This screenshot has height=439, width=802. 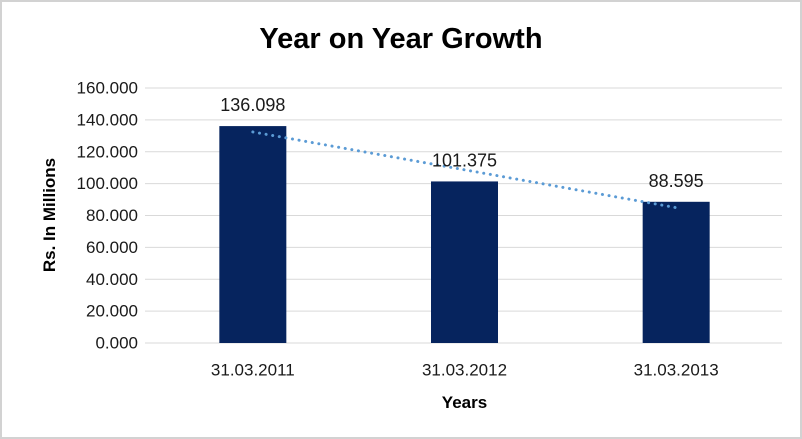 I want to click on trendline, so click(x=464, y=170).